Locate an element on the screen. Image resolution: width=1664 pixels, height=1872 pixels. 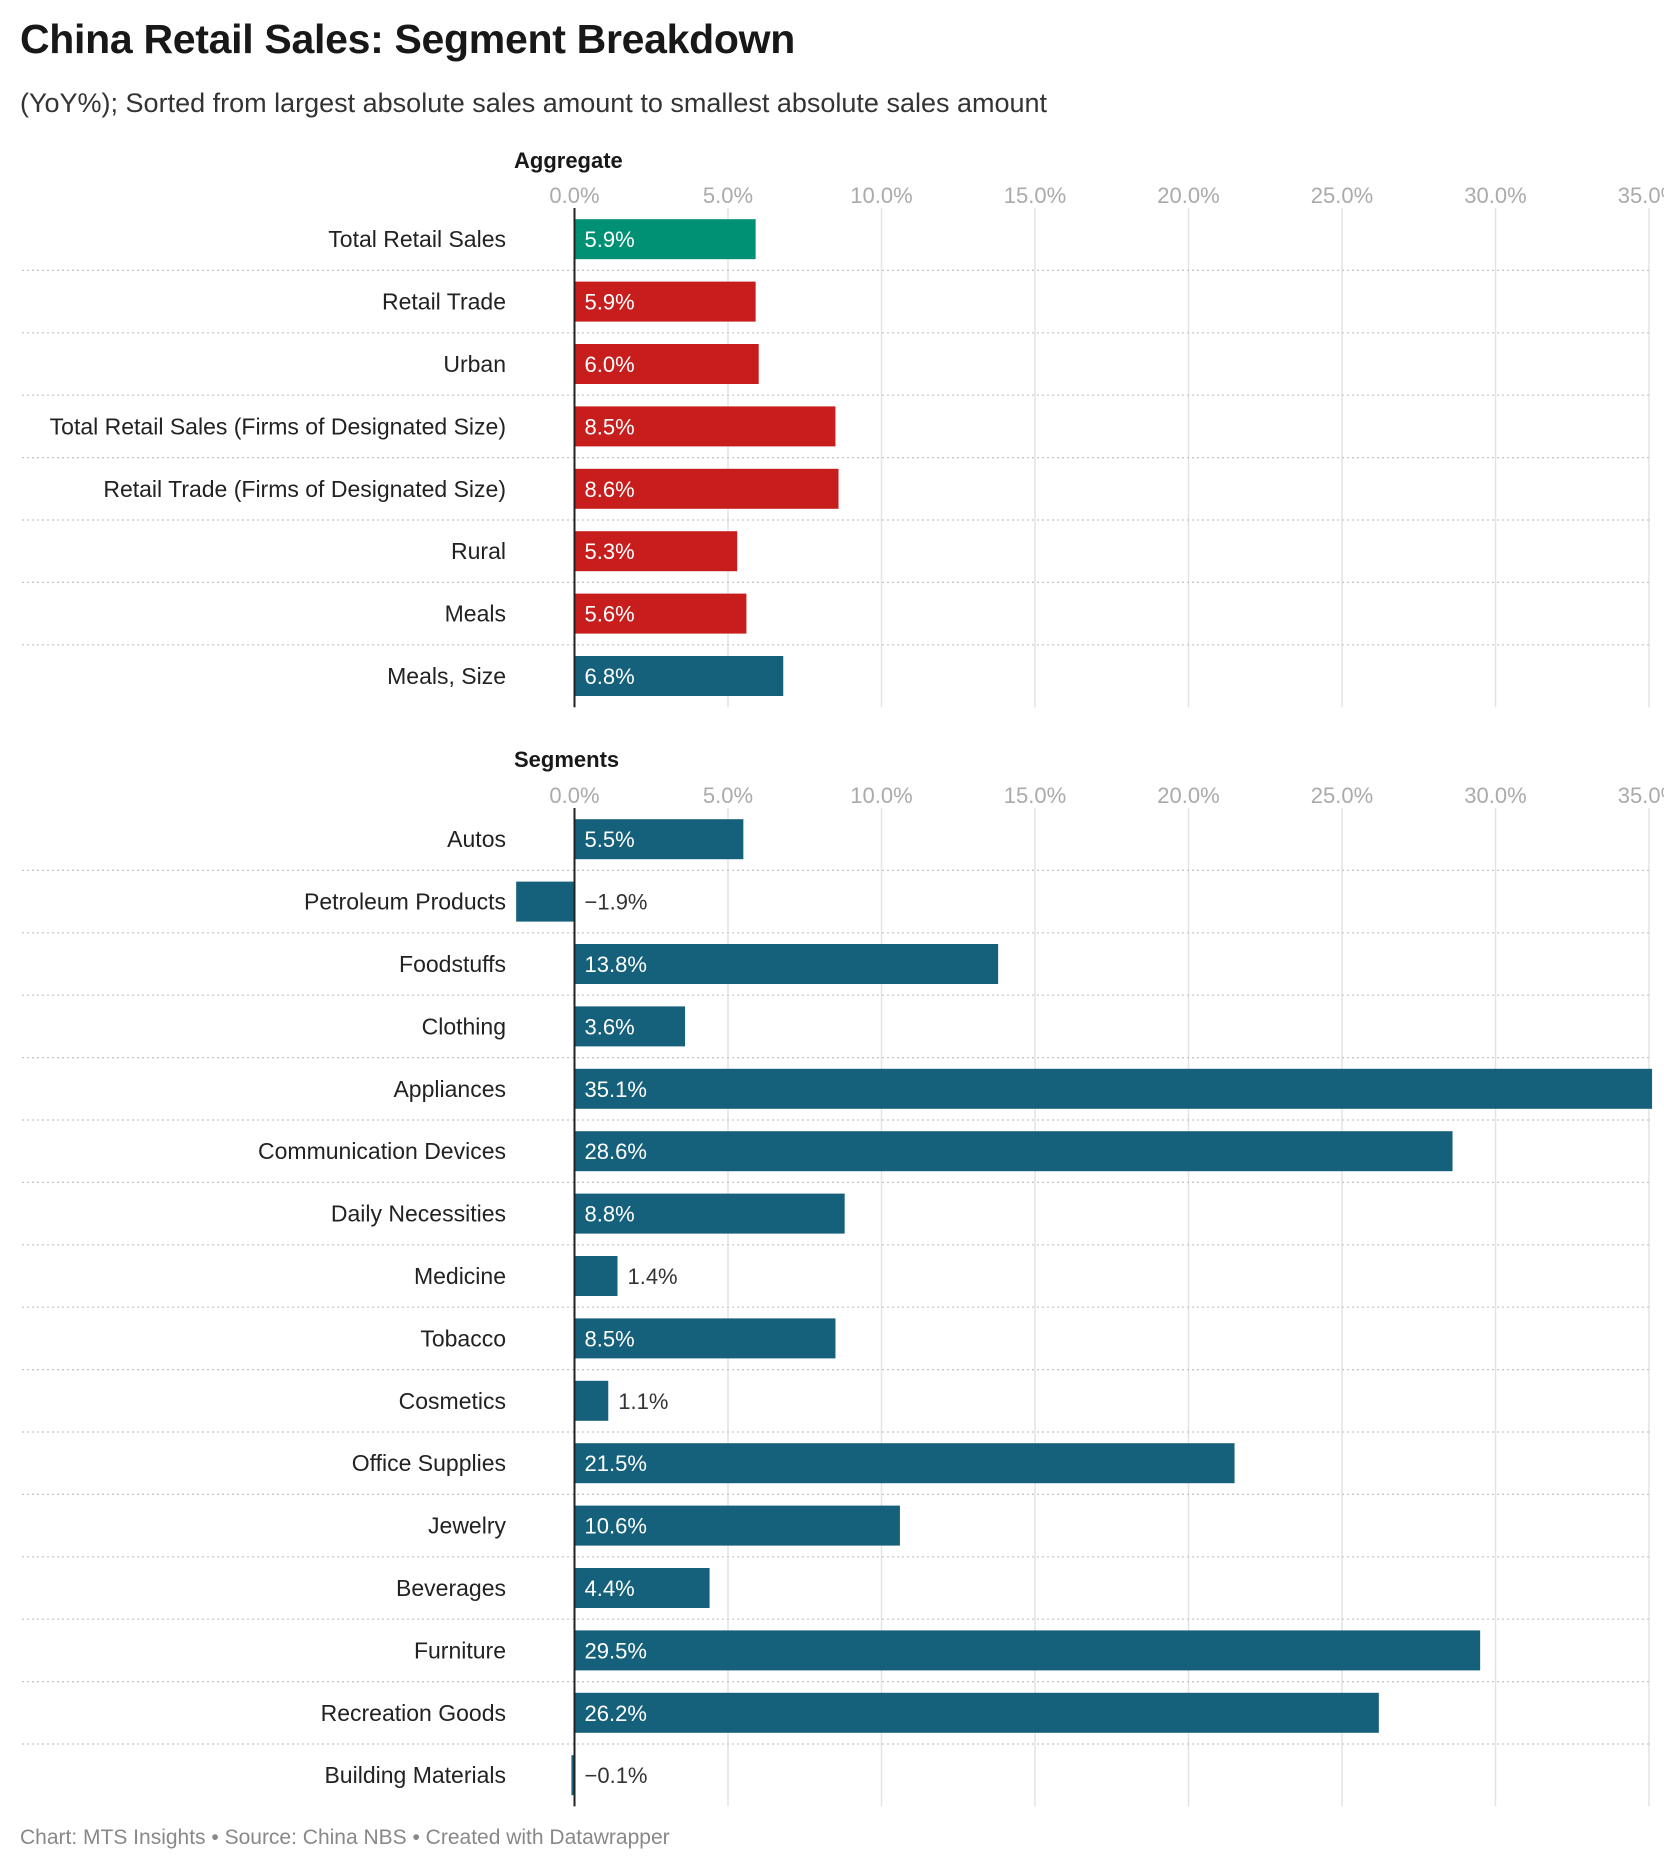
value-label: 8.8% is located at coordinates (610, 1214).